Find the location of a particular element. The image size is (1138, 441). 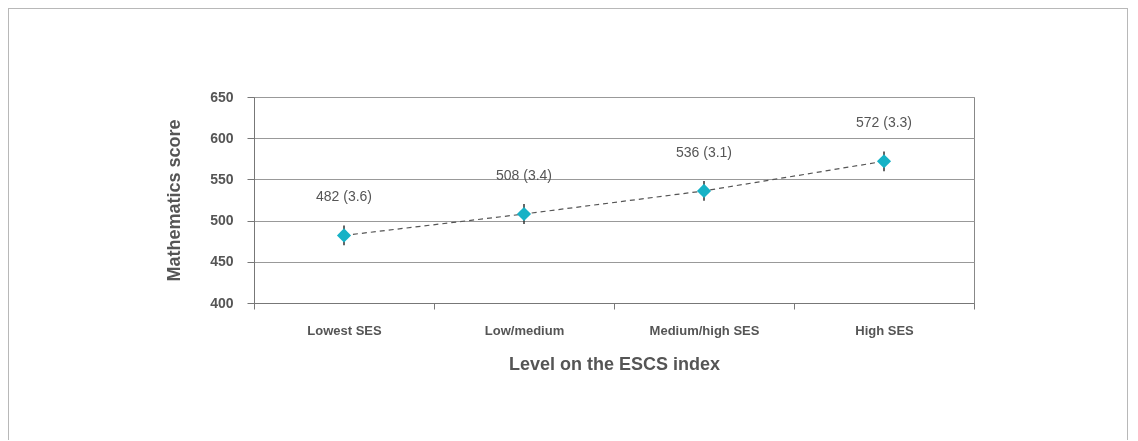

y-tick-label: 550 is located at coordinates (222, 178).